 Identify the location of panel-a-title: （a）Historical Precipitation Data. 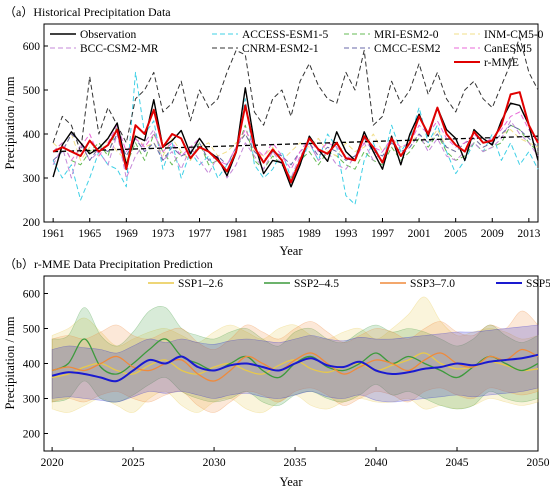
(87, 12).